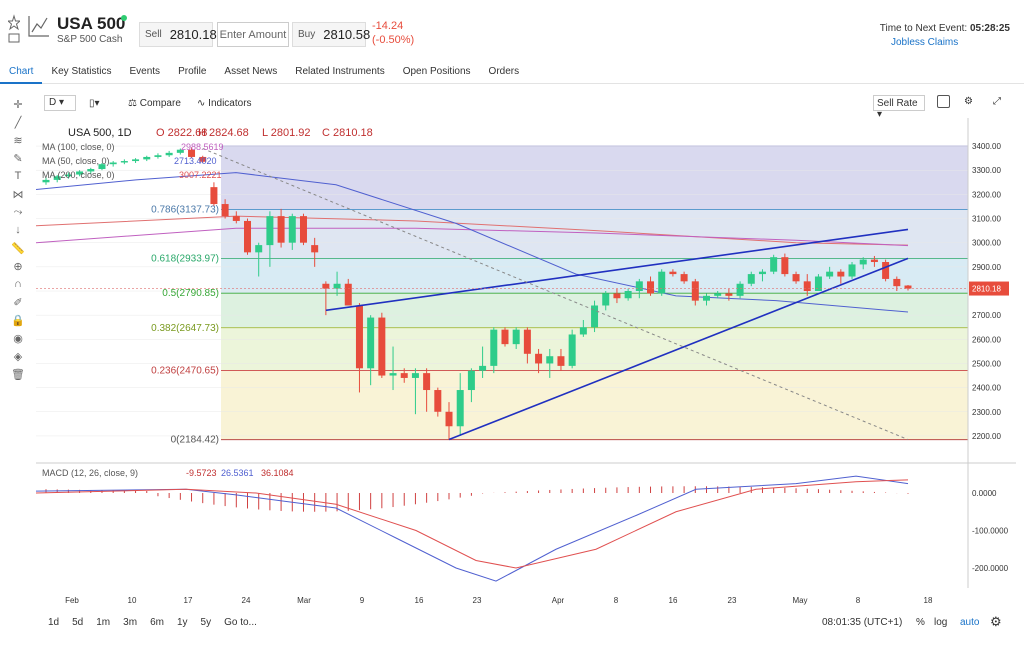 The image size is (1024, 645). What do you see at coordinates (188, 600) in the screenshot?
I see `time-tick: 17` at bounding box center [188, 600].